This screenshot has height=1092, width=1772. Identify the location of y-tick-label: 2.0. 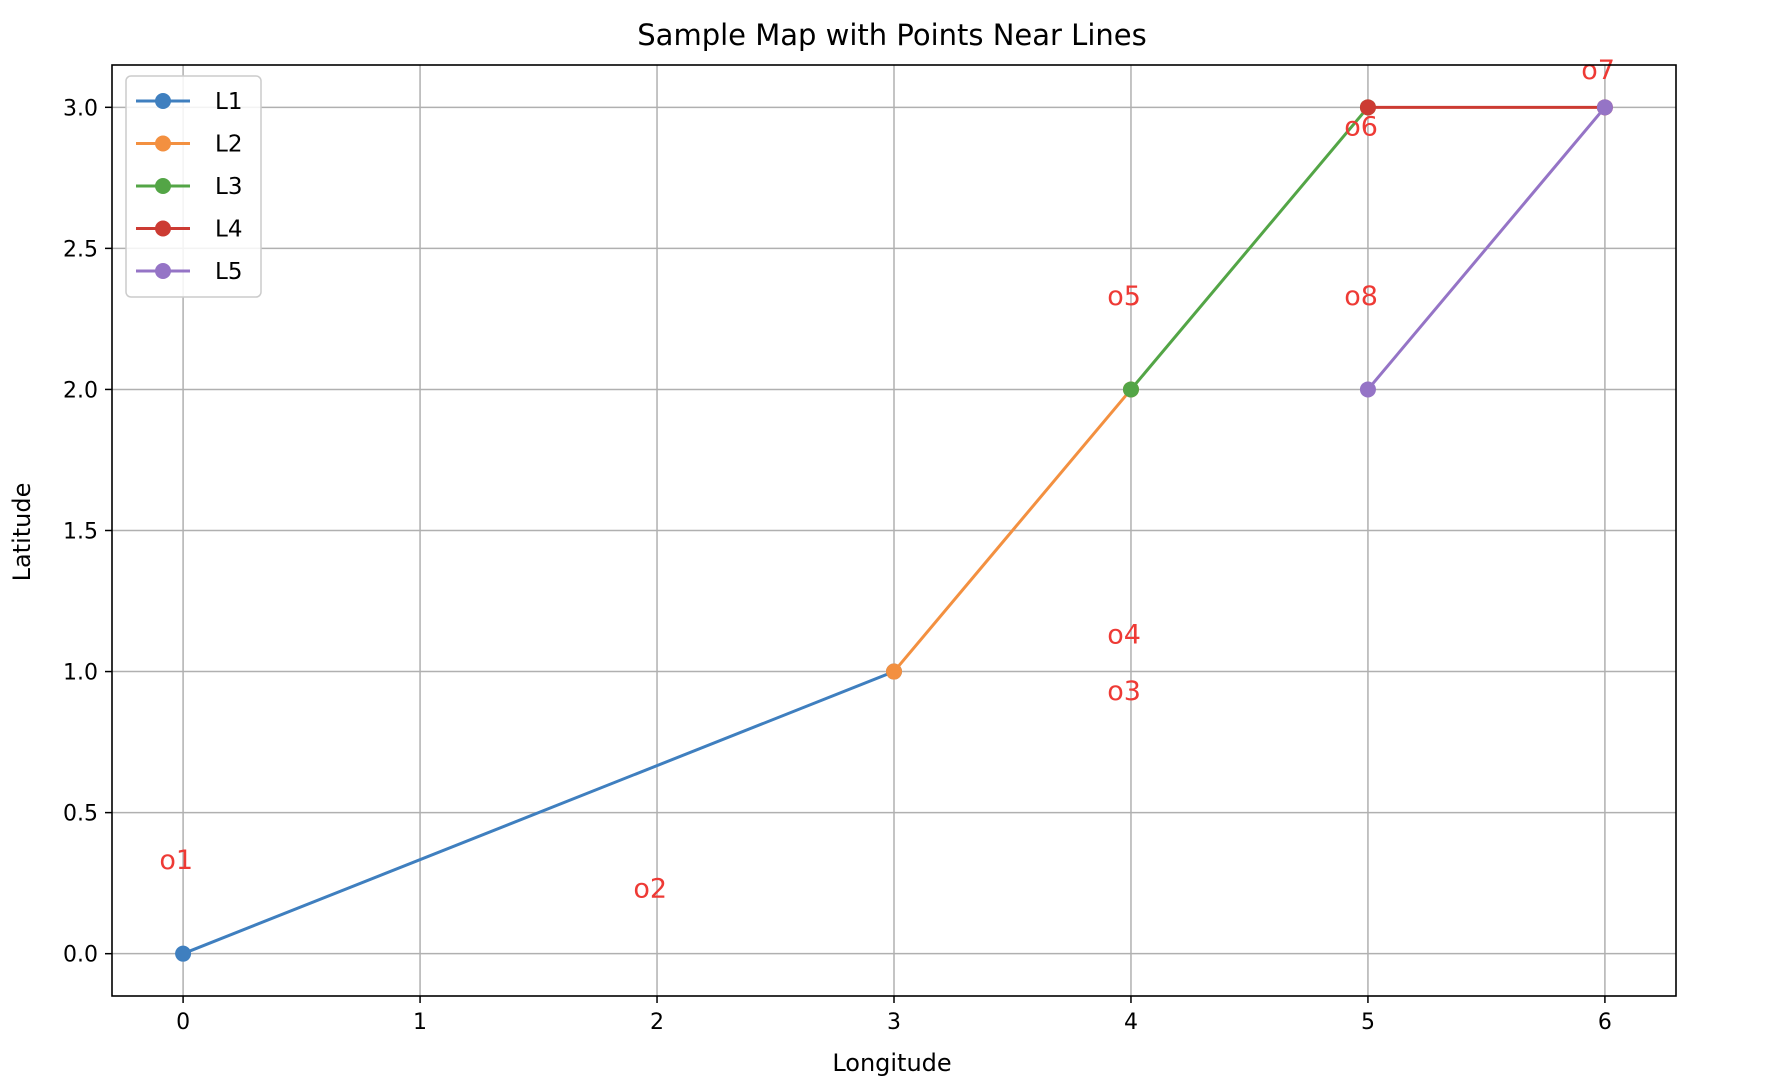
(80, 390).